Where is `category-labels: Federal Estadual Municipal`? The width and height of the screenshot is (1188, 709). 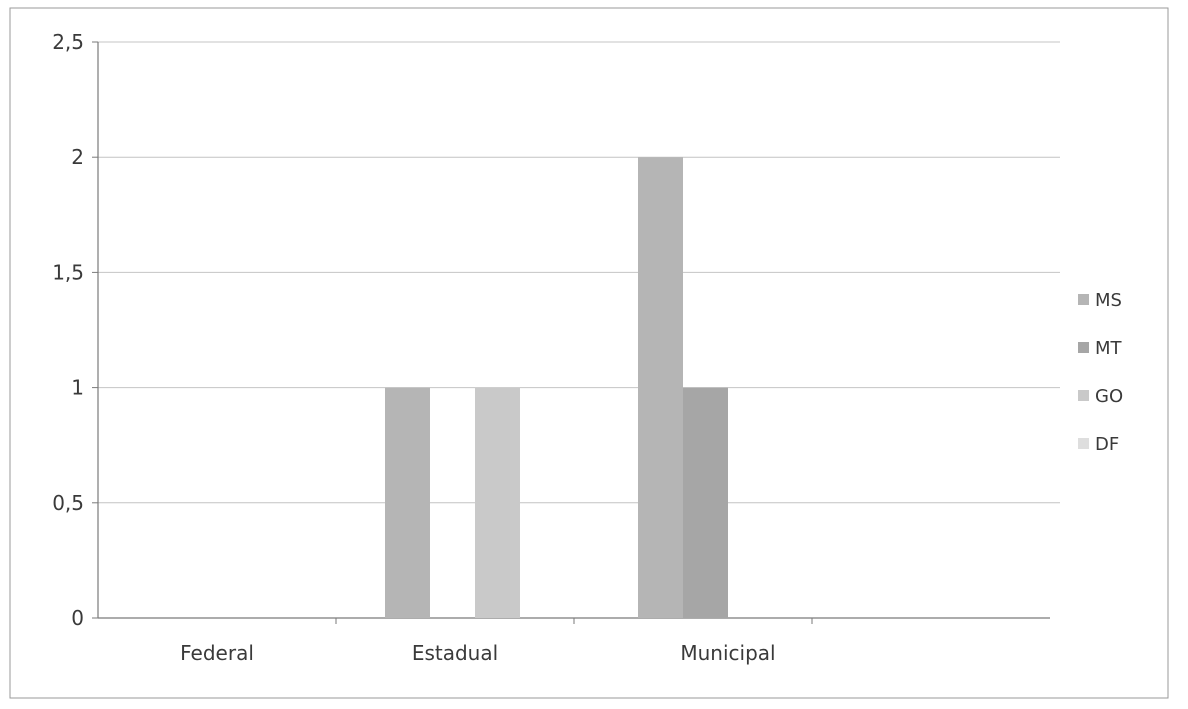
category-labels: Federal Estadual Municipal is located at coordinates (496, 641).